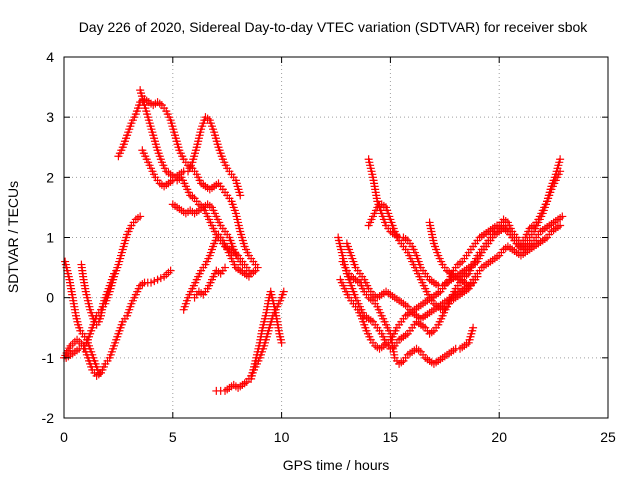 The height and width of the screenshot is (480, 640). What do you see at coordinates (50, 298) in the screenshot?
I see `y-tick-label: 0` at bounding box center [50, 298].